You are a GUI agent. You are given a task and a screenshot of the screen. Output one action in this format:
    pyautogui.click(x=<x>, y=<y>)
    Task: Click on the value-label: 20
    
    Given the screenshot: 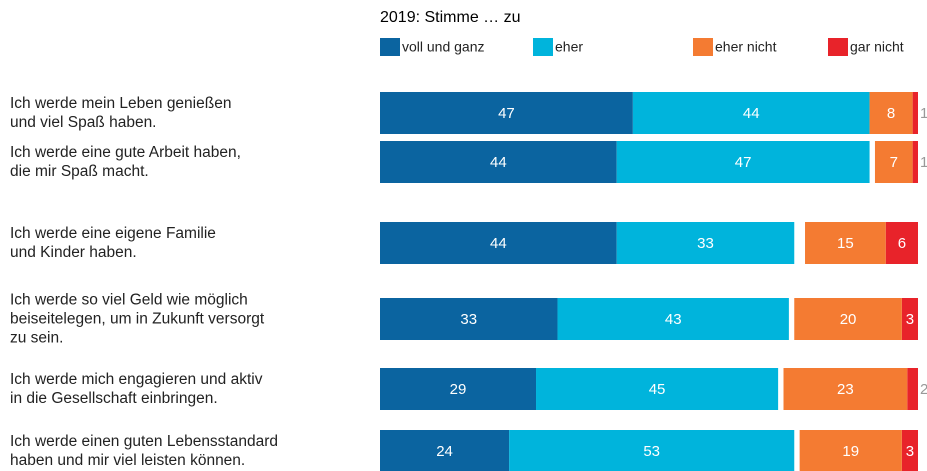 What is the action you would take?
    pyautogui.click(x=848, y=319)
    